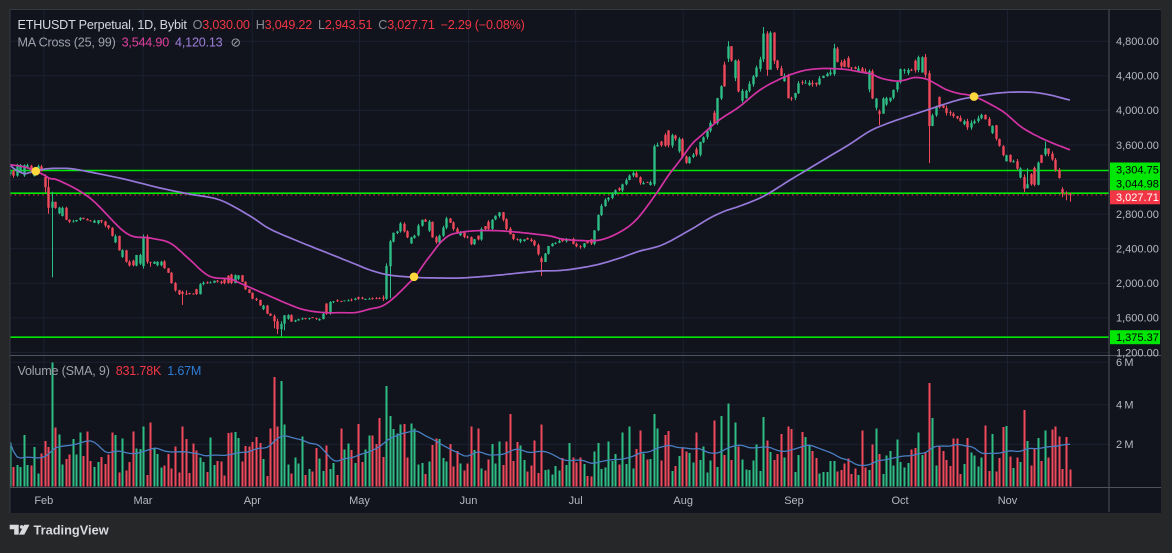 The height and width of the screenshot is (553, 1172). Describe the element at coordinates (71, 530) in the screenshot. I see `svg-text: TradingView` at that location.